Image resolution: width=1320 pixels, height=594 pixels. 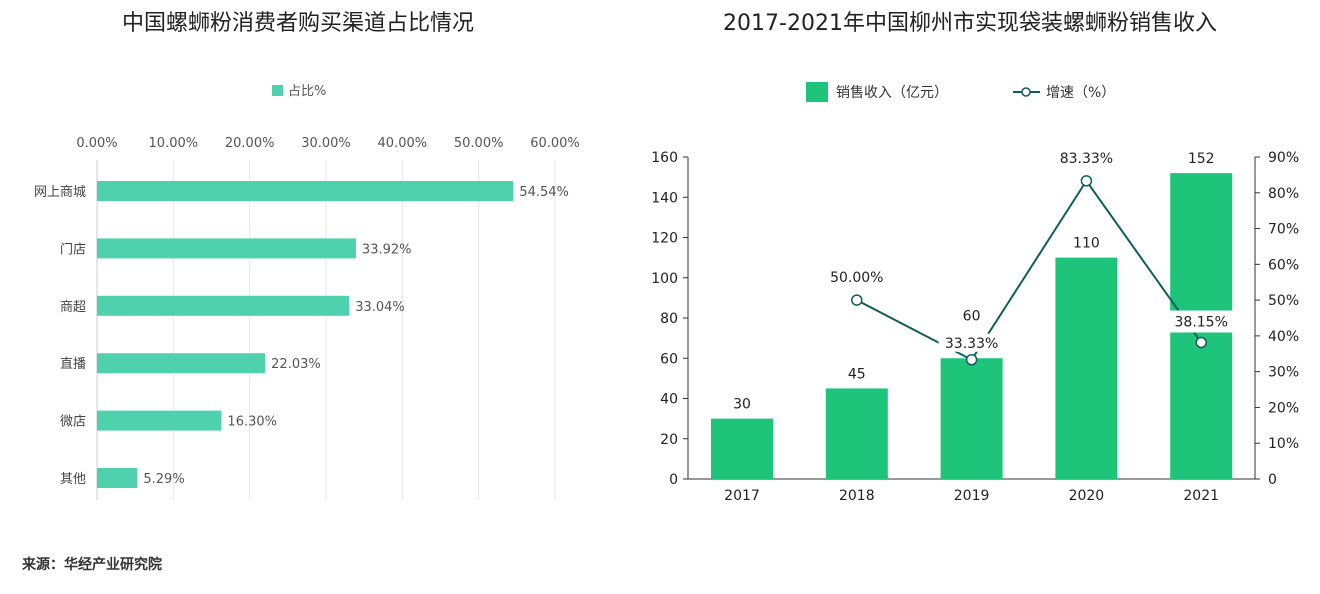 What do you see at coordinates (1283, 301) in the screenshot?
I see `right-tick-label: 50%` at bounding box center [1283, 301].